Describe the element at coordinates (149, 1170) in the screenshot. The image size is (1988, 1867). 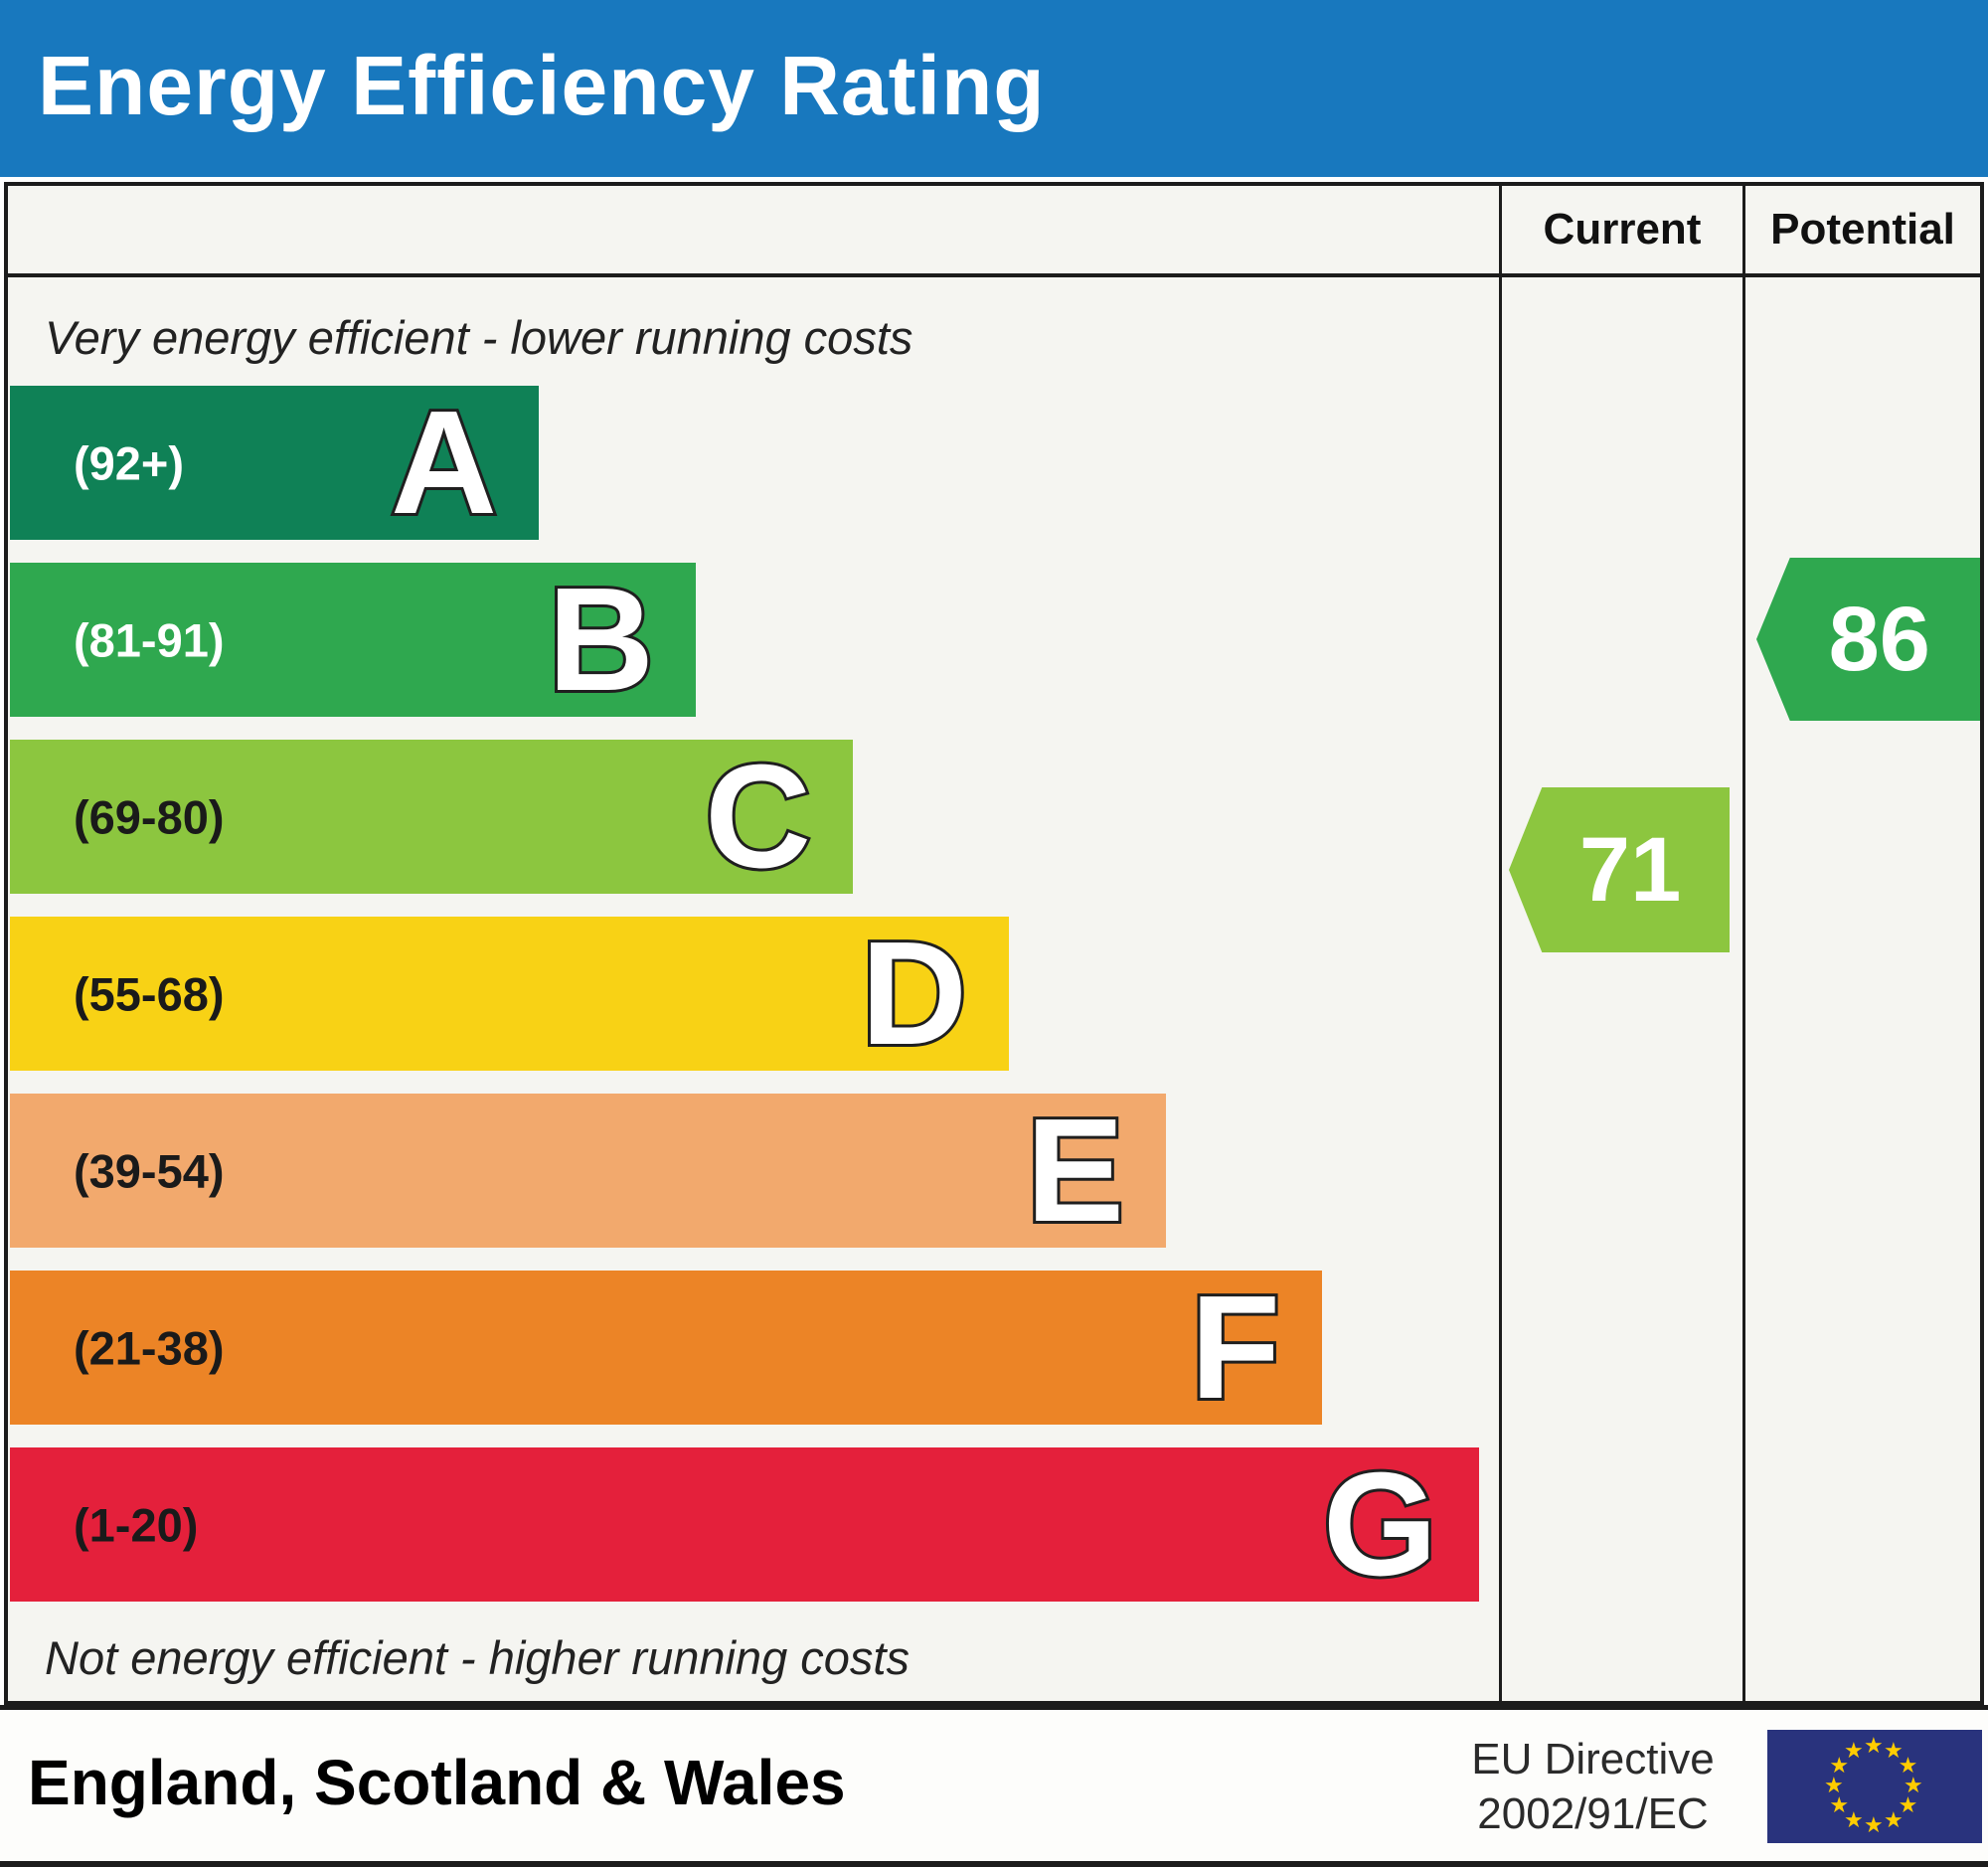
I see `band-range-label-E: (39-54)` at that location.